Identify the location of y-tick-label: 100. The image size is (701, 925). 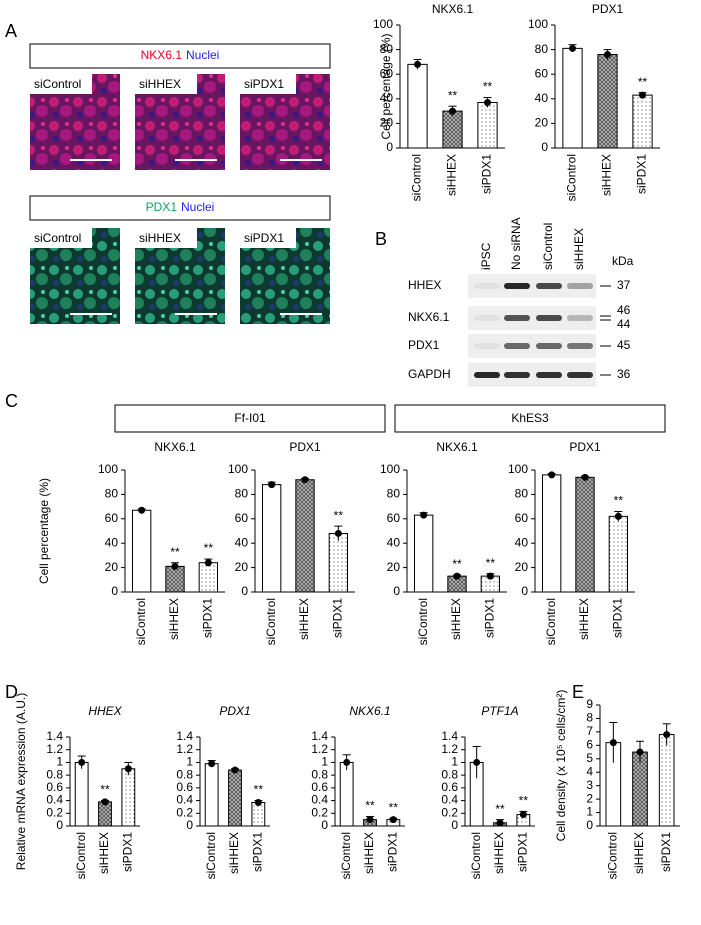
(383, 24).